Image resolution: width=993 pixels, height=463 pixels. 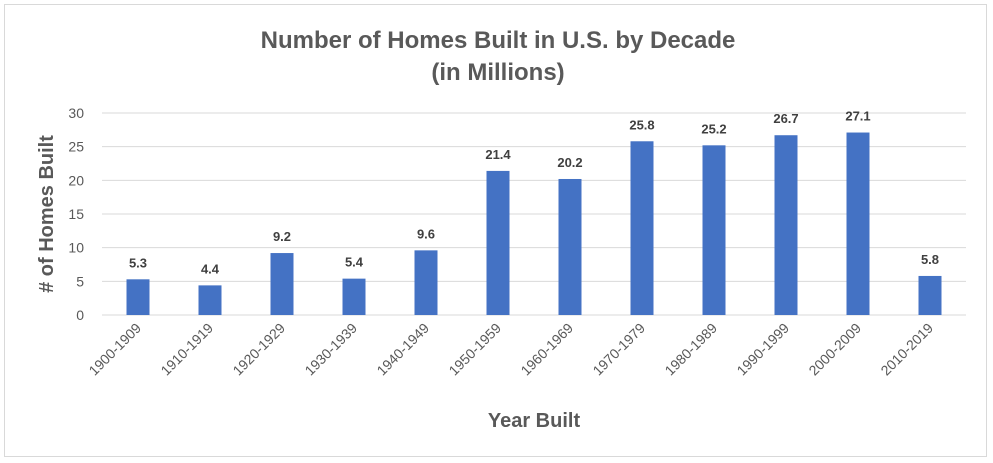 What do you see at coordinates (474, 349) in the screenshot?
I see `x-tick-label: 1950-1959` at bounding box center [474, 349].